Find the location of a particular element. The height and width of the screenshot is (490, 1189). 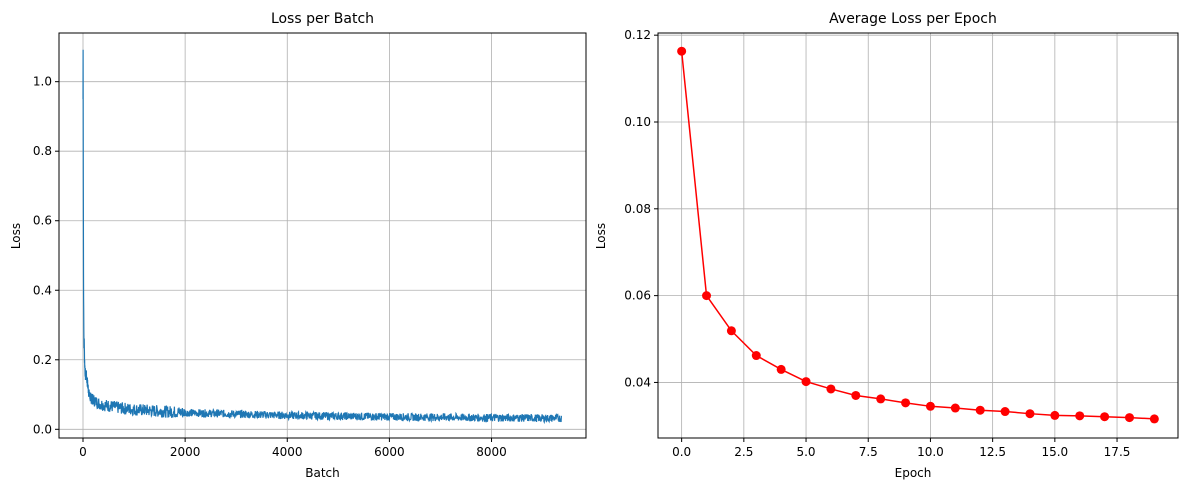

x-tick-label: 8000 is located at coordinates (491, 452).